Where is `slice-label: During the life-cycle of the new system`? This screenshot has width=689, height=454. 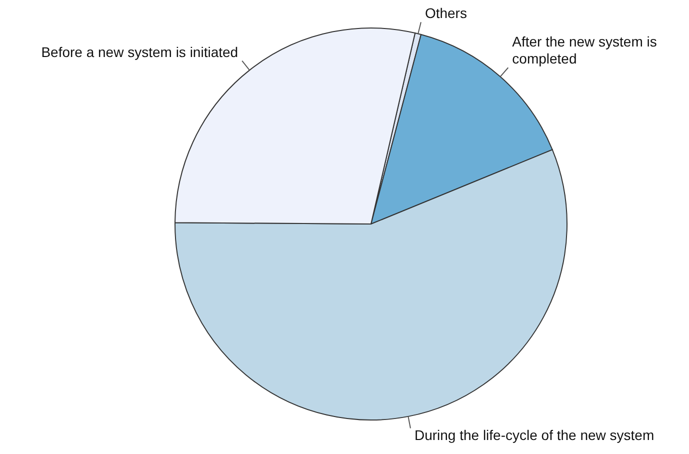 slice-label: During the life-cycle of the new system is located at coordinates (534, 435).